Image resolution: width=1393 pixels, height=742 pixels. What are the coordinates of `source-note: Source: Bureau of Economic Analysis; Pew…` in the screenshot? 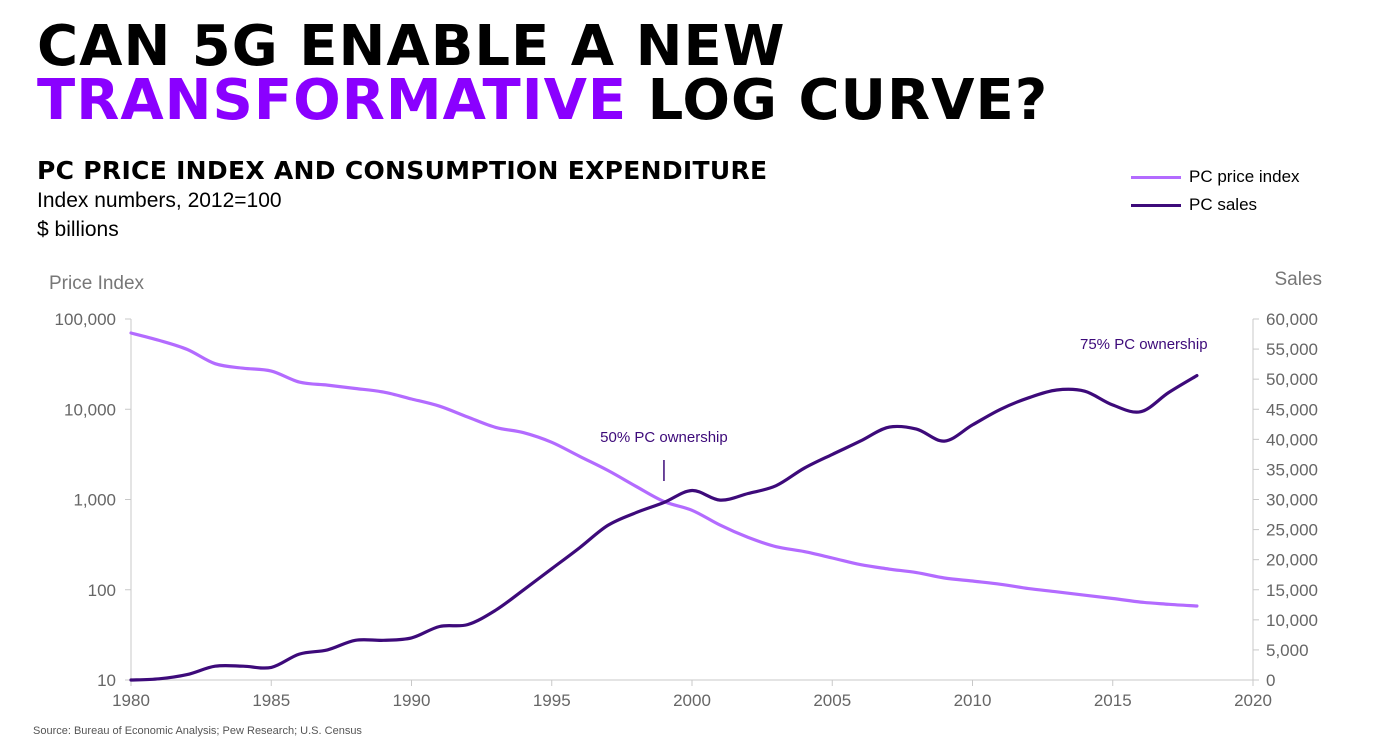 It's located at (197, 731).